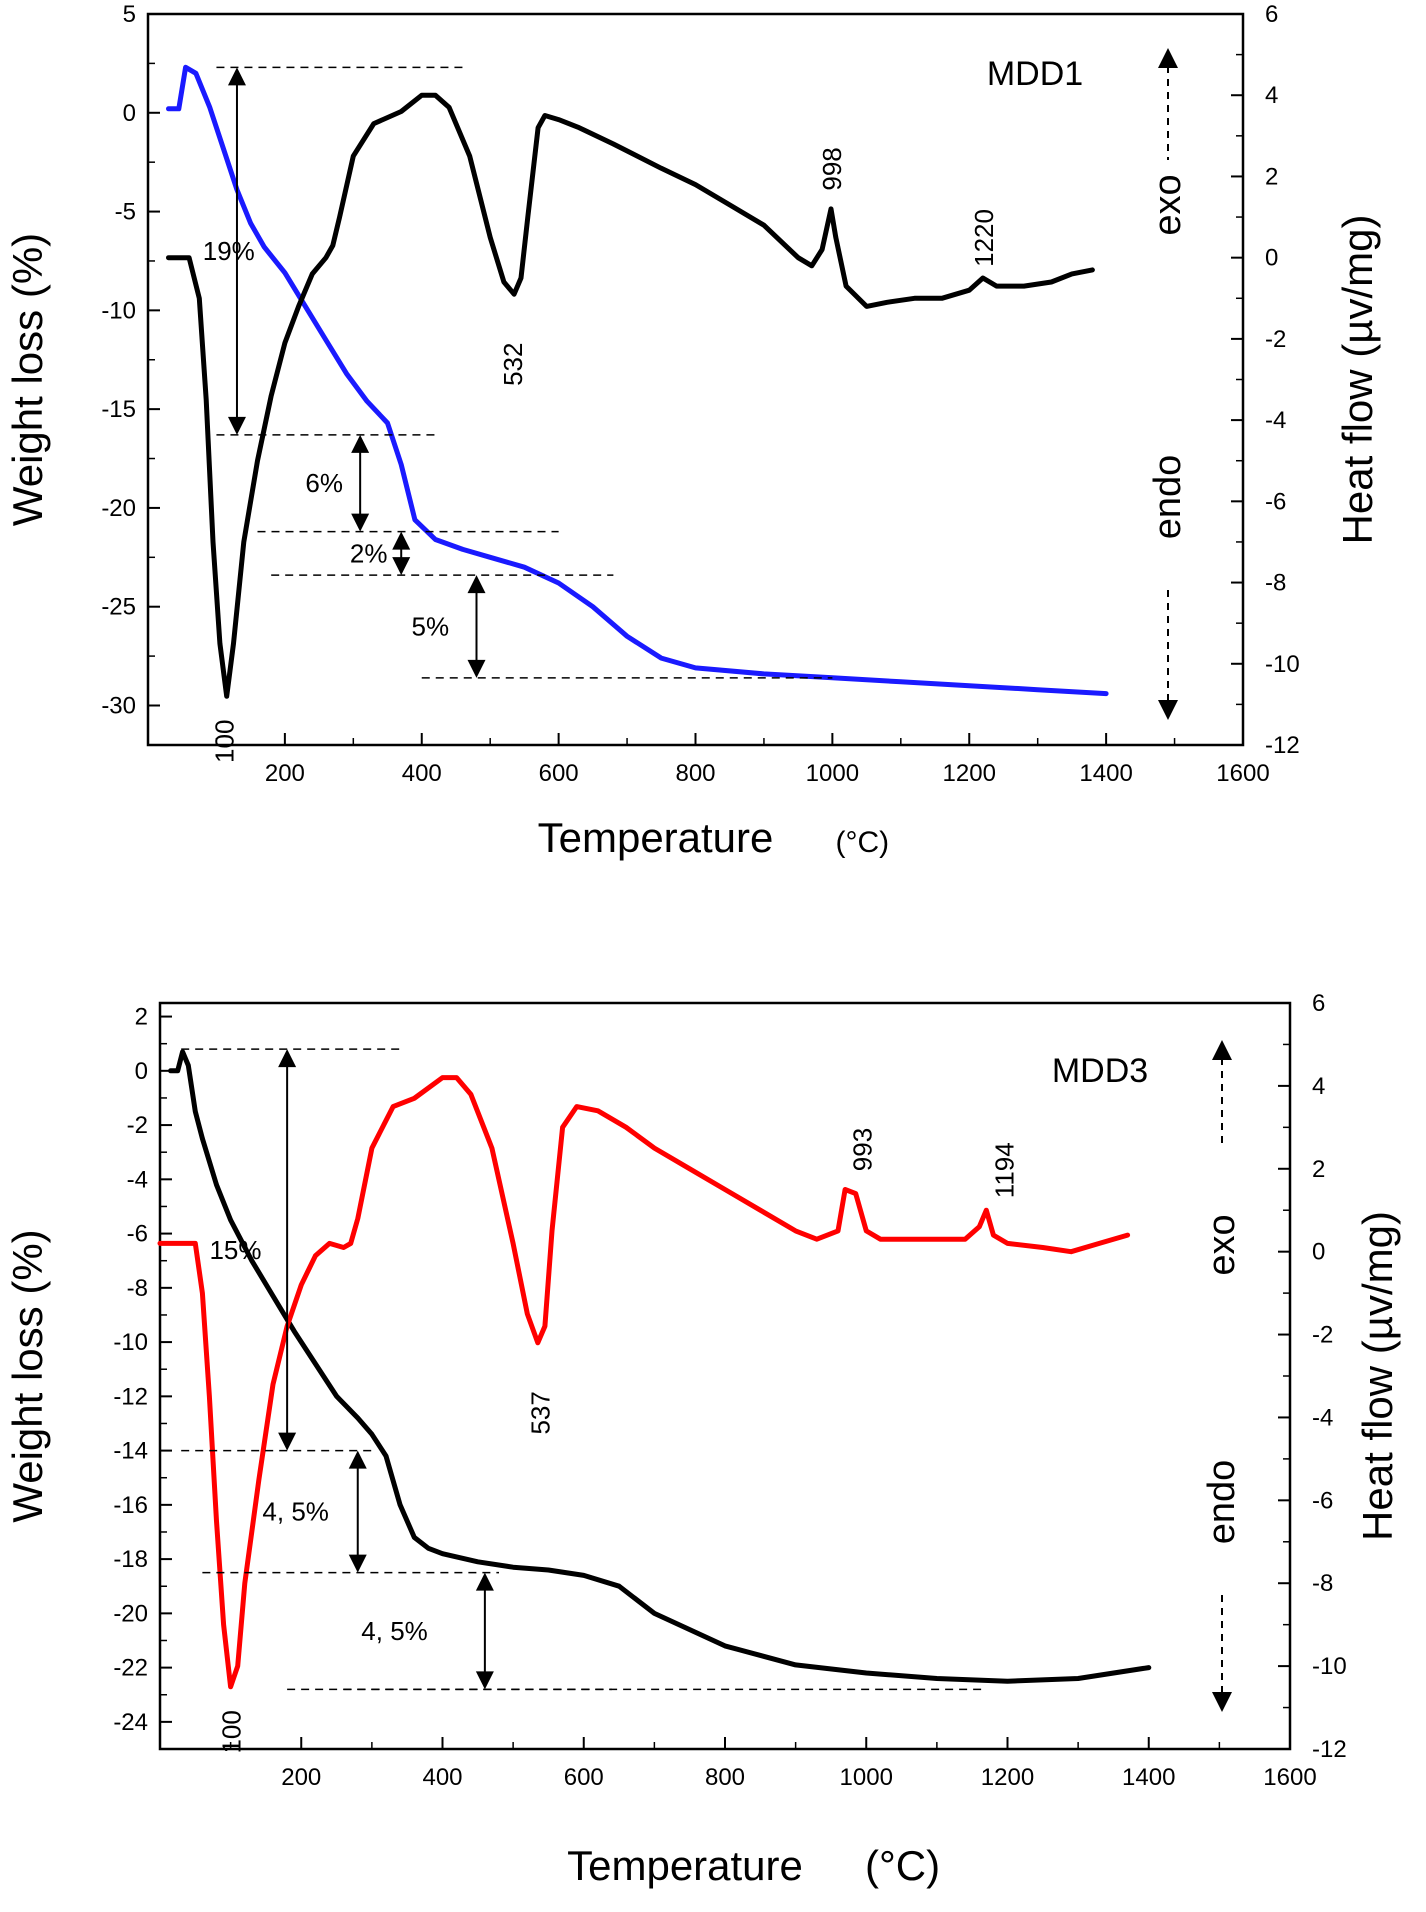  Describe the element at coordinates (137, 1288) in the screenshot. I see `y-tick-label: -8` at that location.